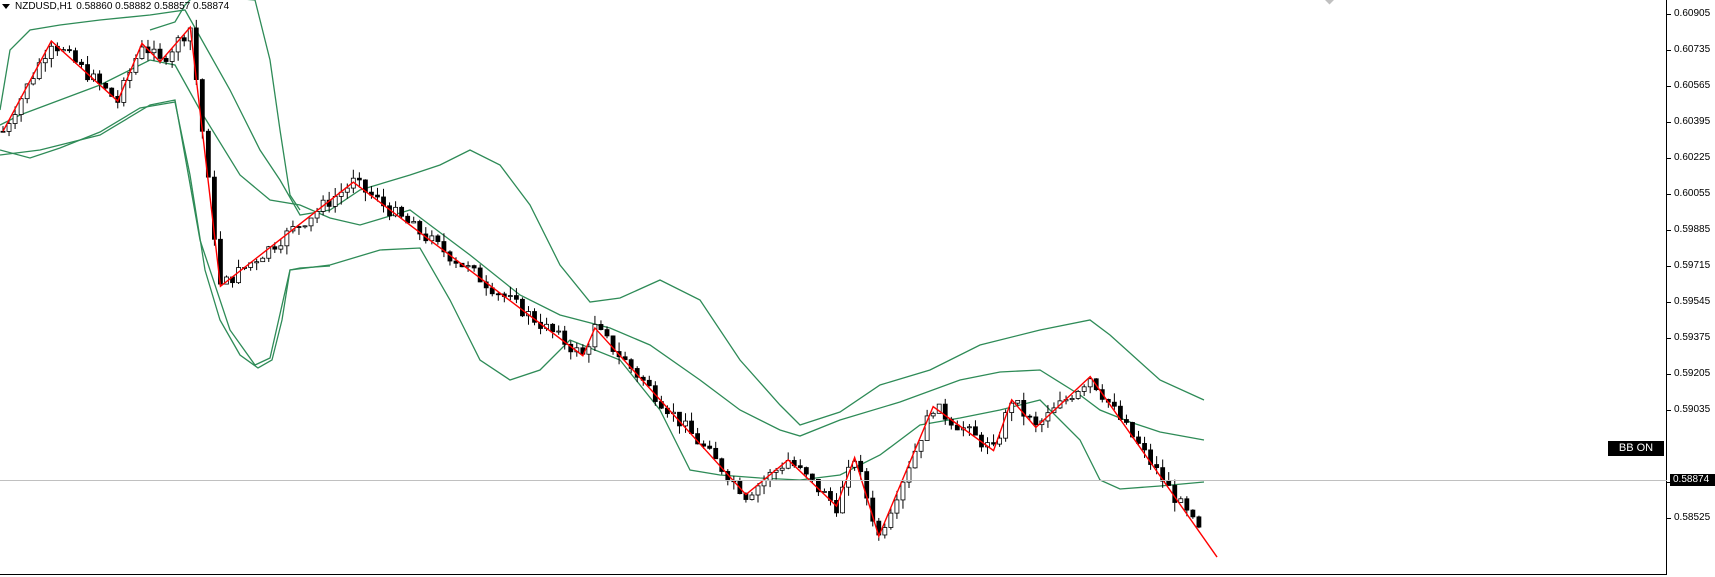  Describe the element at coordinates (1692, 13) in the screenshot. I see `price-axis-label: 0.60905` at that location.